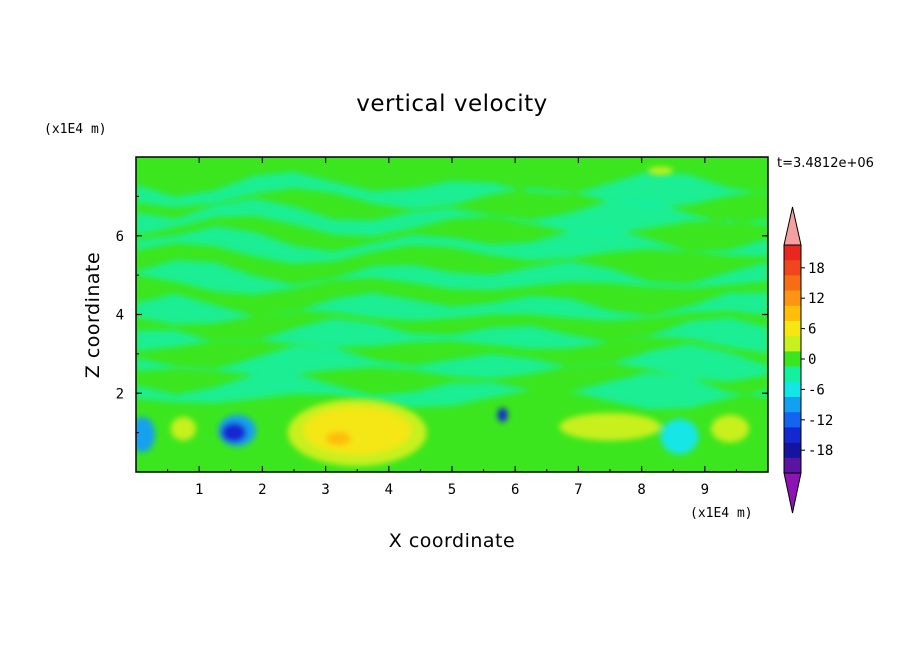 Image resolution: width=904 pixels, height=654 pixels. I want to click on x-tick-label: 8, so click(641, 490).